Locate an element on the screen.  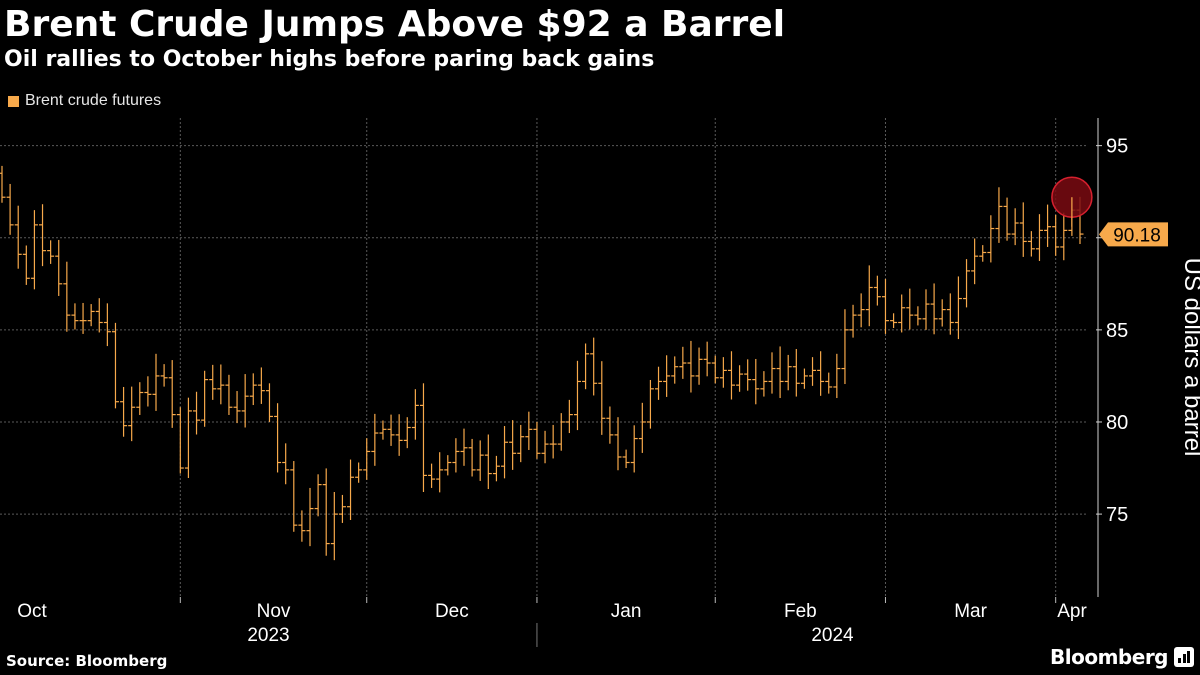
legend-label: Brent crude futures is located at coordinates (93, 100).